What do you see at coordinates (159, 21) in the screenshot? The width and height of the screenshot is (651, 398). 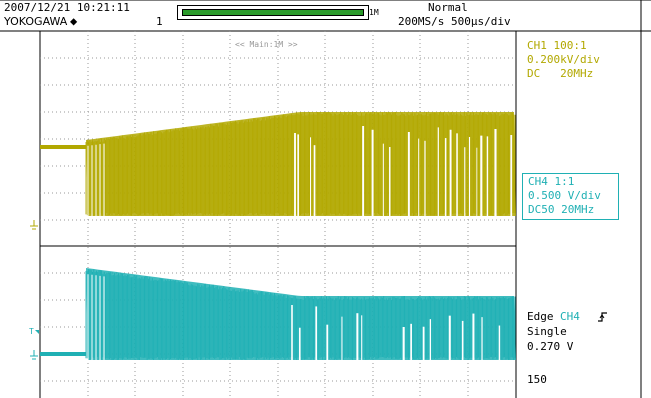 I see `acquisition-count: 1` at bounding box center [159, 21].